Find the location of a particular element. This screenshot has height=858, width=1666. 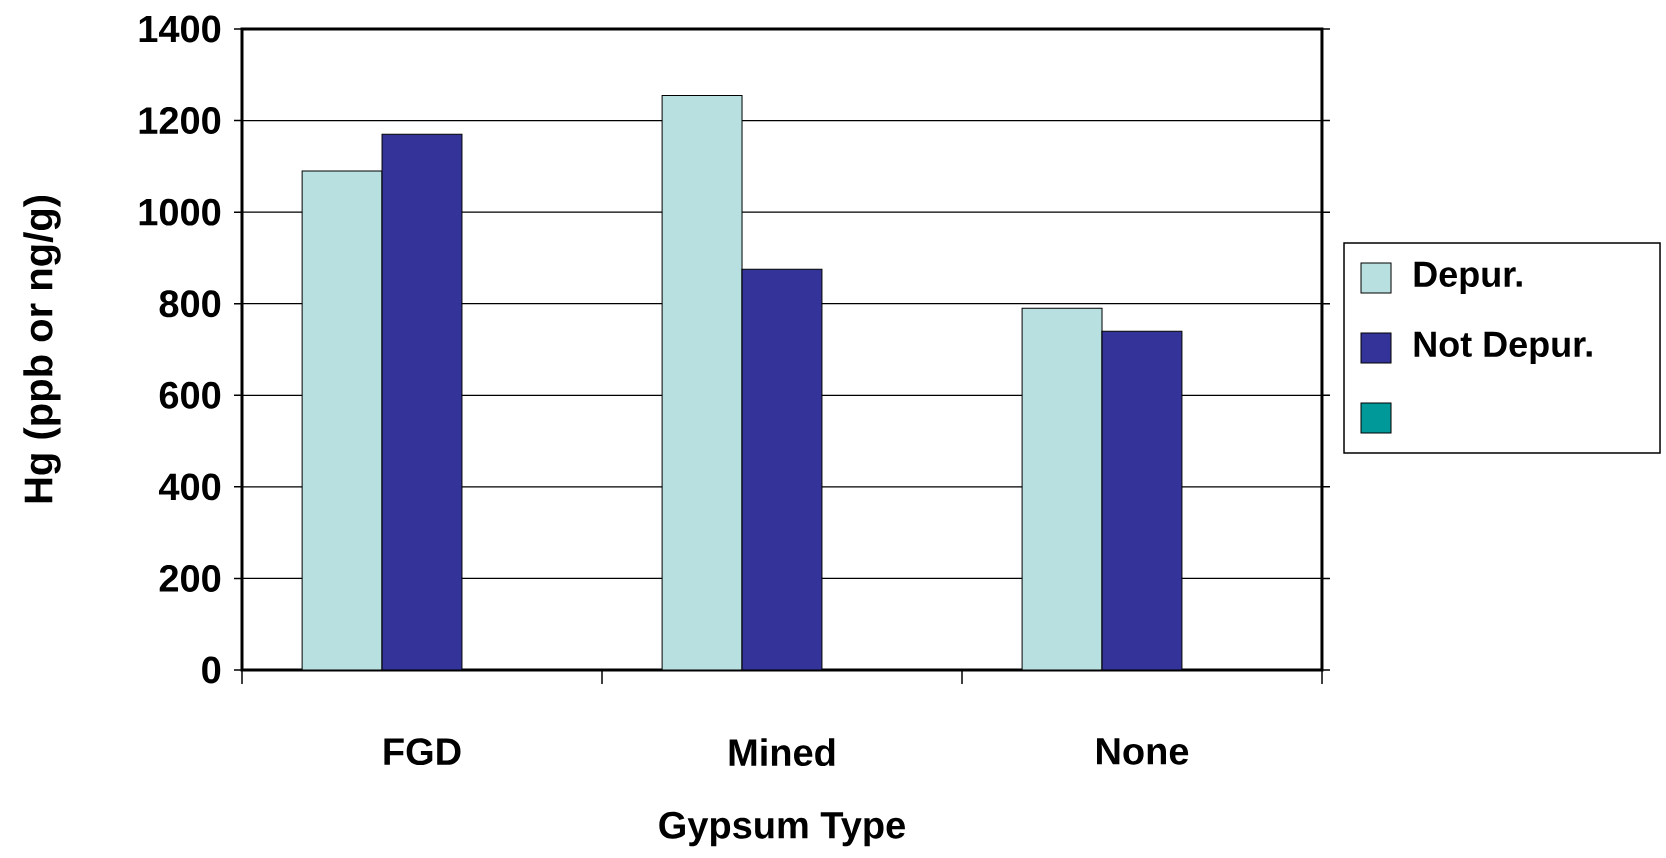

y-tick-label: 600 is located at coordinates (190, 395).